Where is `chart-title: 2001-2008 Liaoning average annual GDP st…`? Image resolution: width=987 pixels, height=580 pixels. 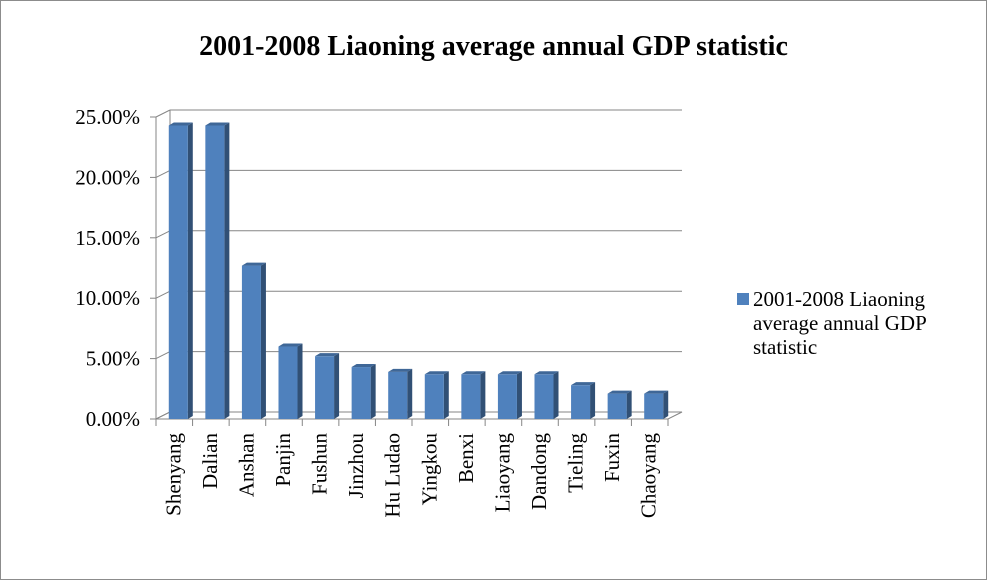 chart-title: 2001-2008 Liaoning average annual GDP st… is located at coordinates (493, 46).